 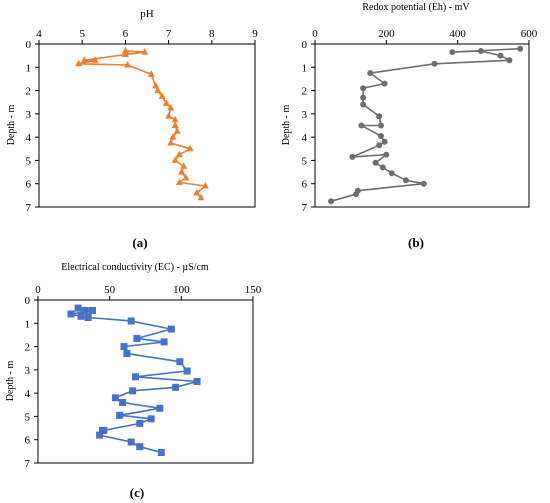 What do you see at coordinates (416, 242) in the screenshot?
I see `panel-b-caption: (b)` at bounding box center [416, 242].